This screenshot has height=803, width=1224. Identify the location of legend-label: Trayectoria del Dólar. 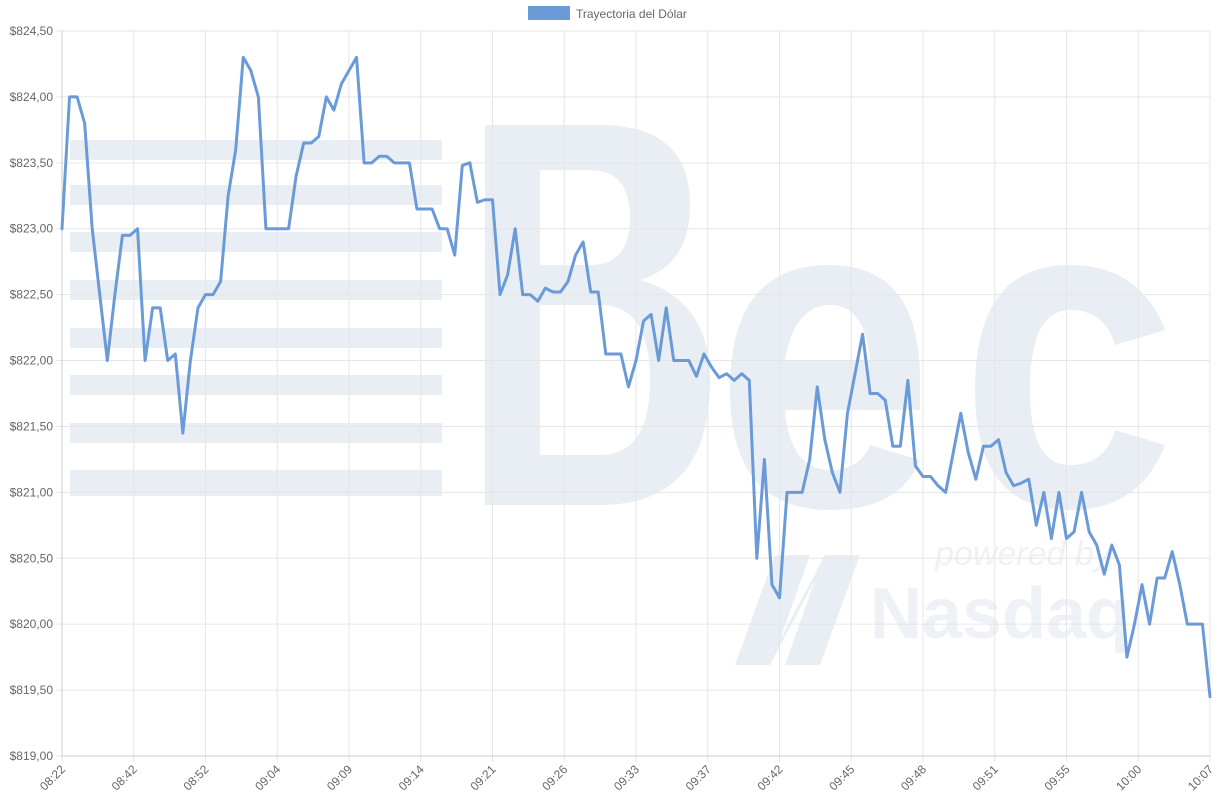
(631, 14).